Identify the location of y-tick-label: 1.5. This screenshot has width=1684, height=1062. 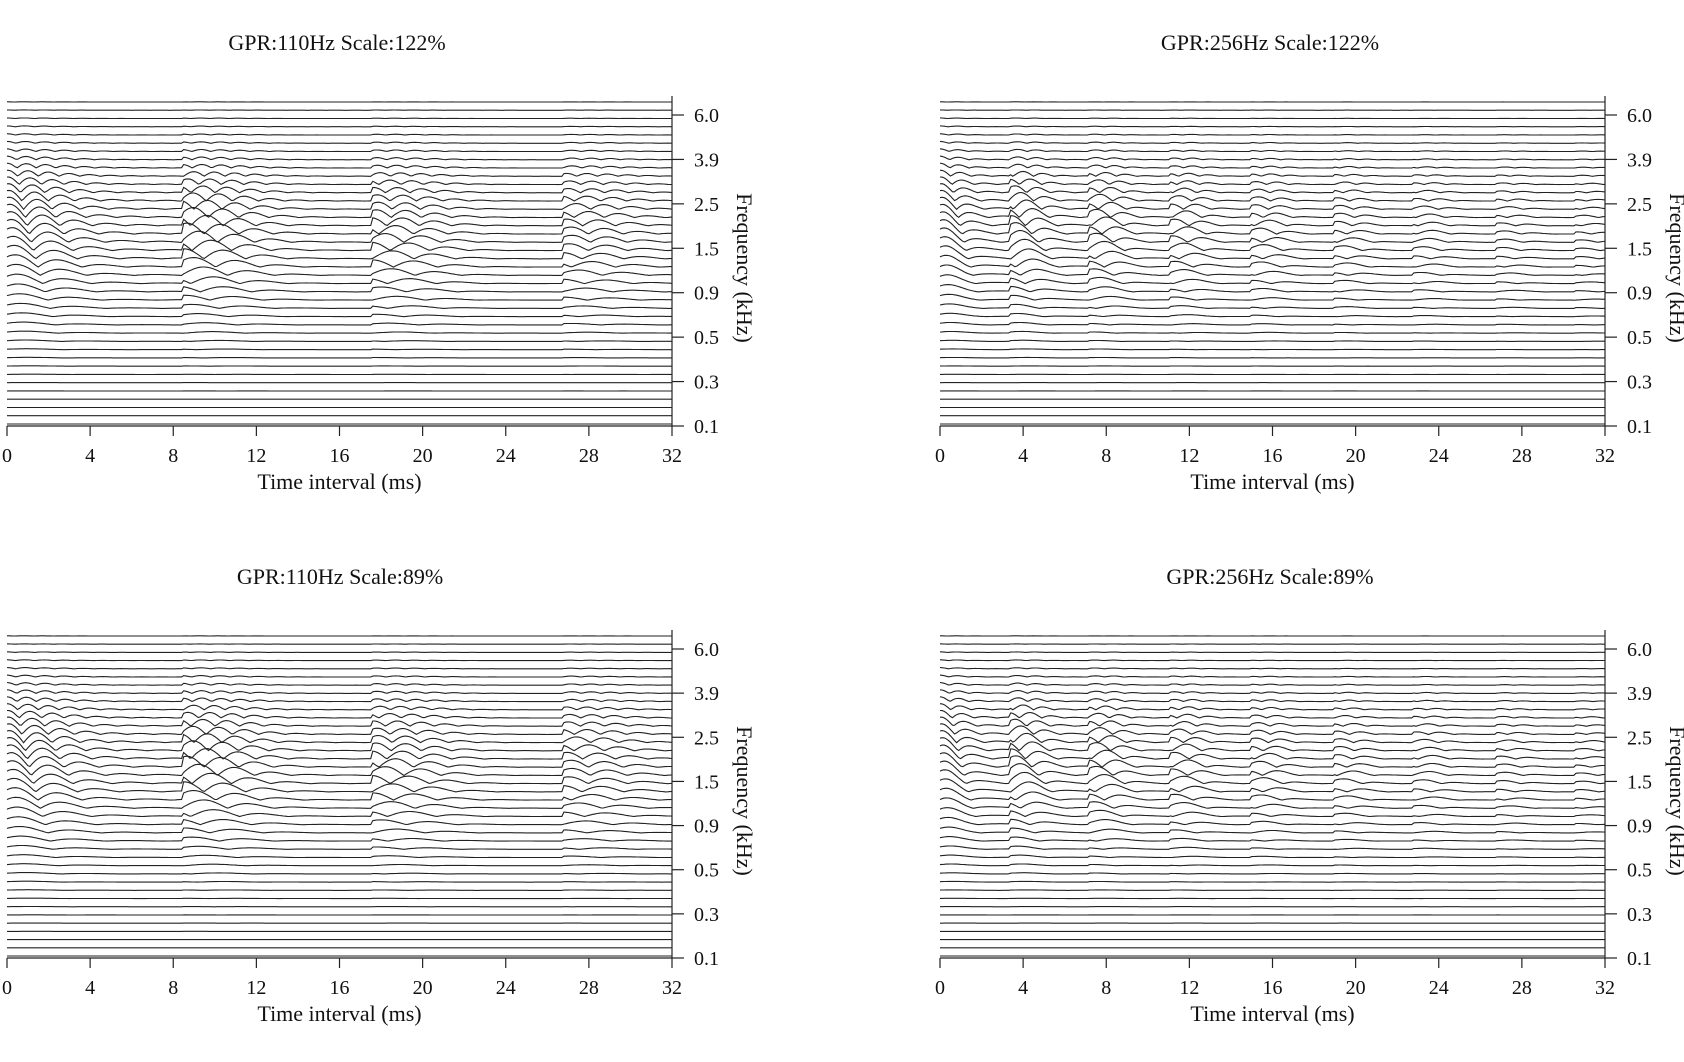
(706, 782).